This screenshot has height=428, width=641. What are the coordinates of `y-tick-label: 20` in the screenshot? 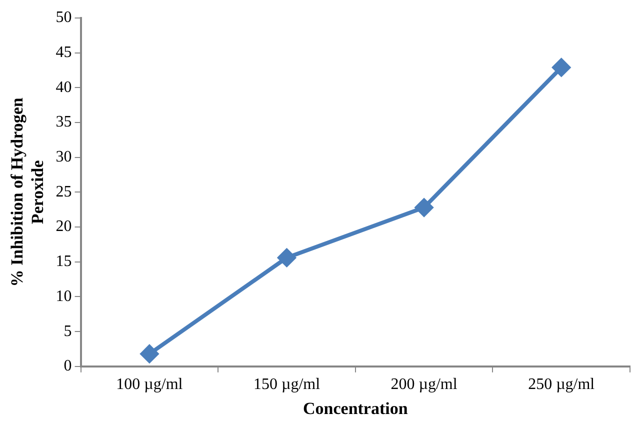 It's located at (64, 227).